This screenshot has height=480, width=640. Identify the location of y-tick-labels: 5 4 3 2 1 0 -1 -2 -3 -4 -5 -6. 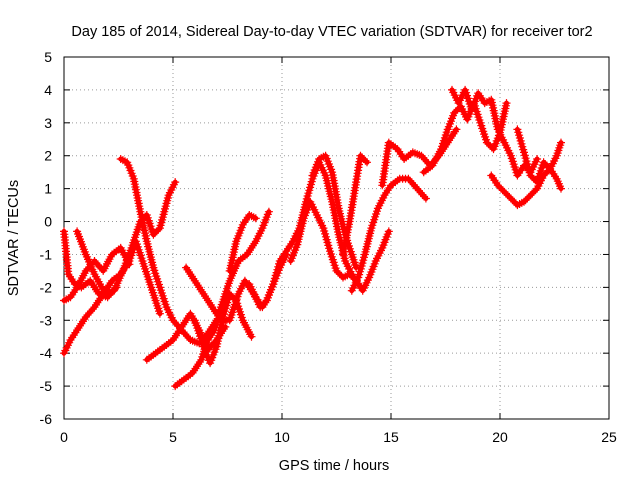
(46, 238).